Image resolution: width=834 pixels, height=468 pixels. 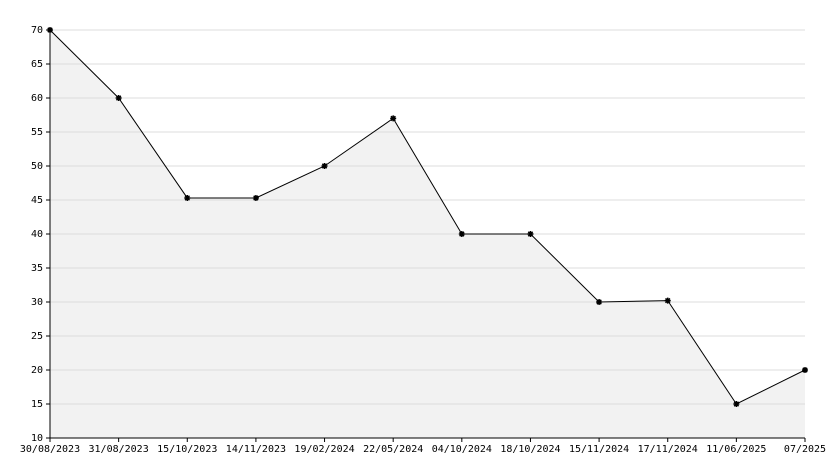 What do you see at coordinates (37, 404) in the screenshot?
I see `y-tick-label: 15` at bounding box center [37, 404].